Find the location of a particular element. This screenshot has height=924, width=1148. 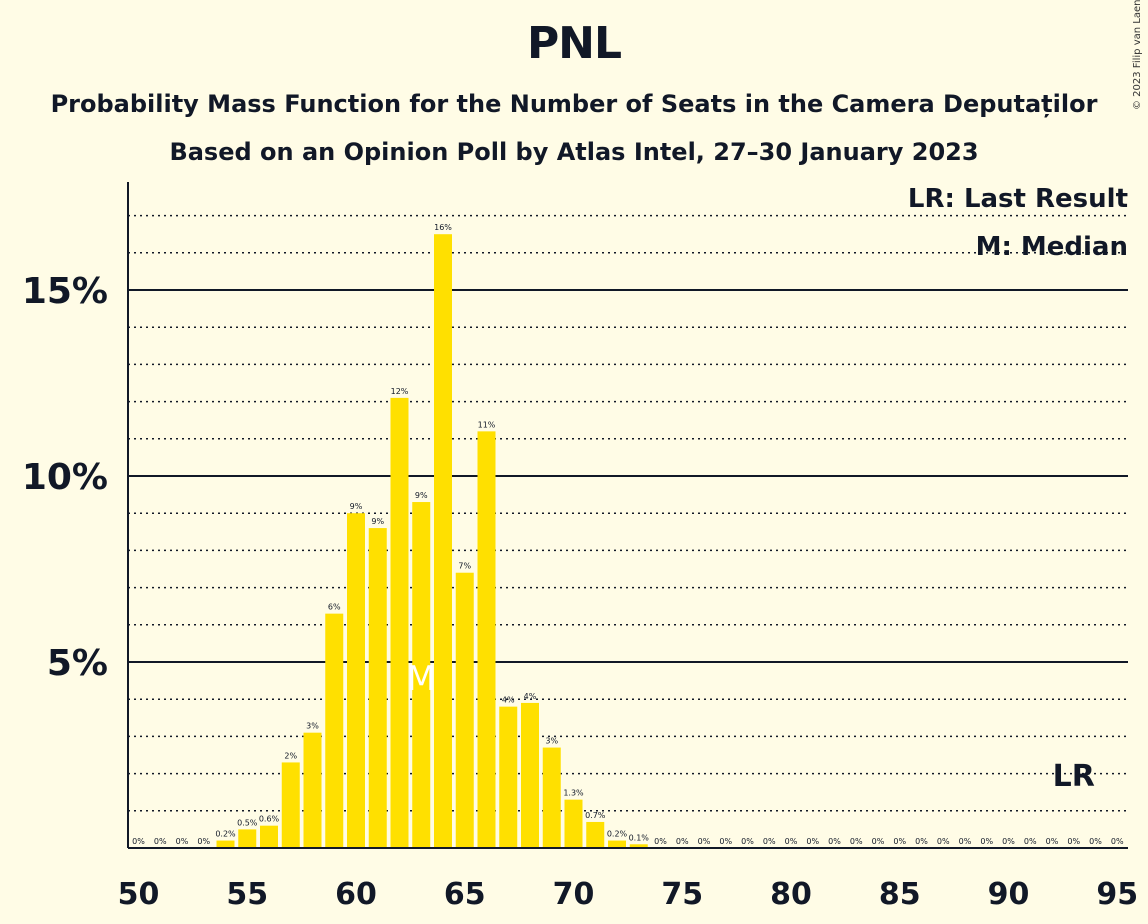

bar-label-72: 0.2% is located at coordinates (617, 834).